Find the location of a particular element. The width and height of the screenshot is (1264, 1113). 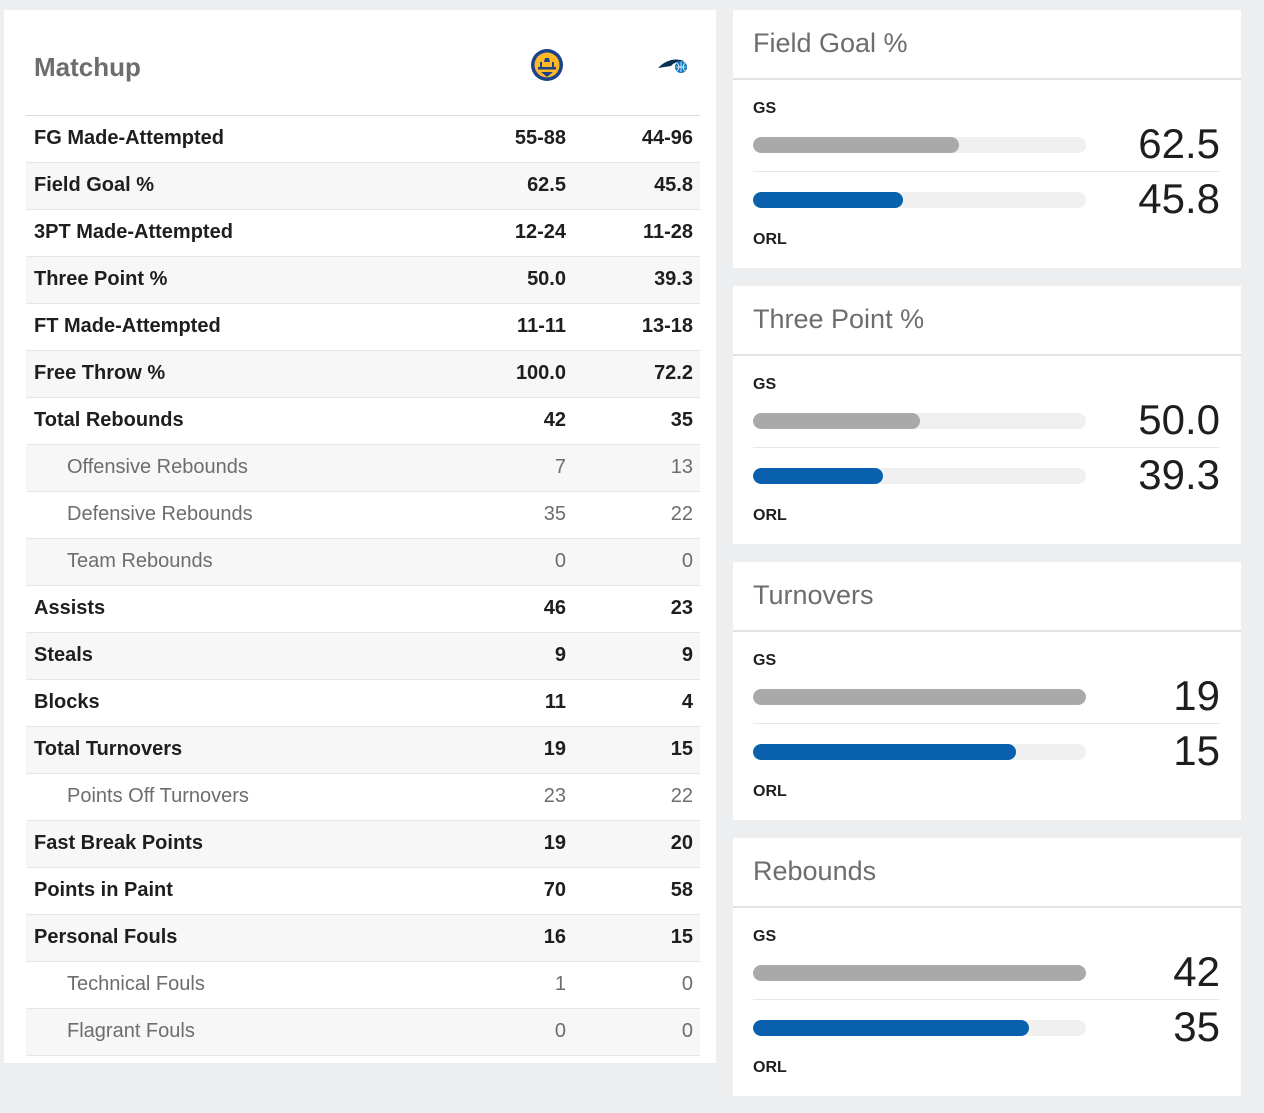

stat-label: Points in Paint is located at coordinates (103, 890).